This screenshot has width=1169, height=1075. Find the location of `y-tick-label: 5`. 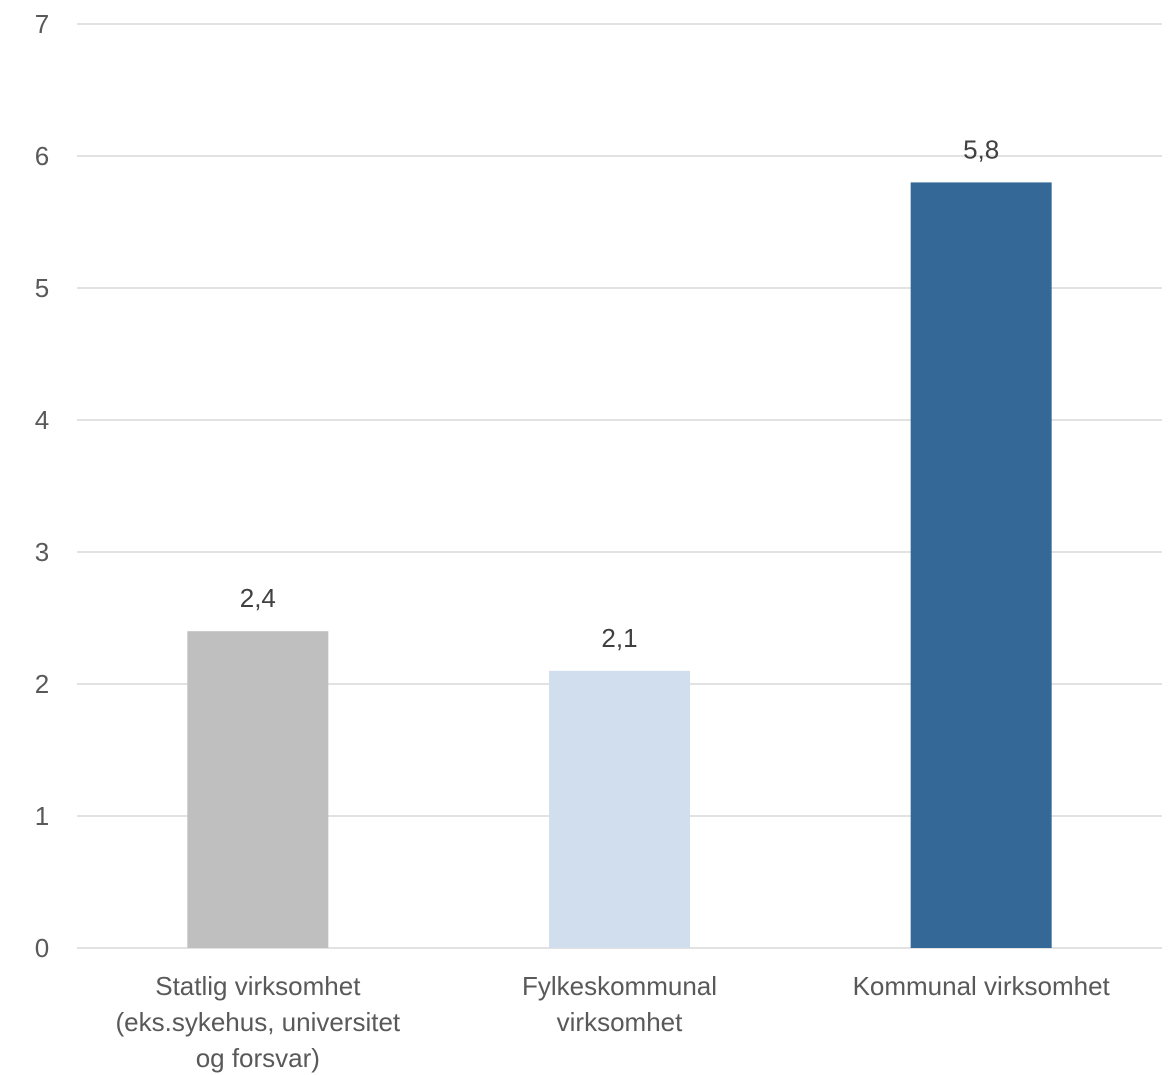

y-tick-label: 5 is located at coordinates (42, 288).